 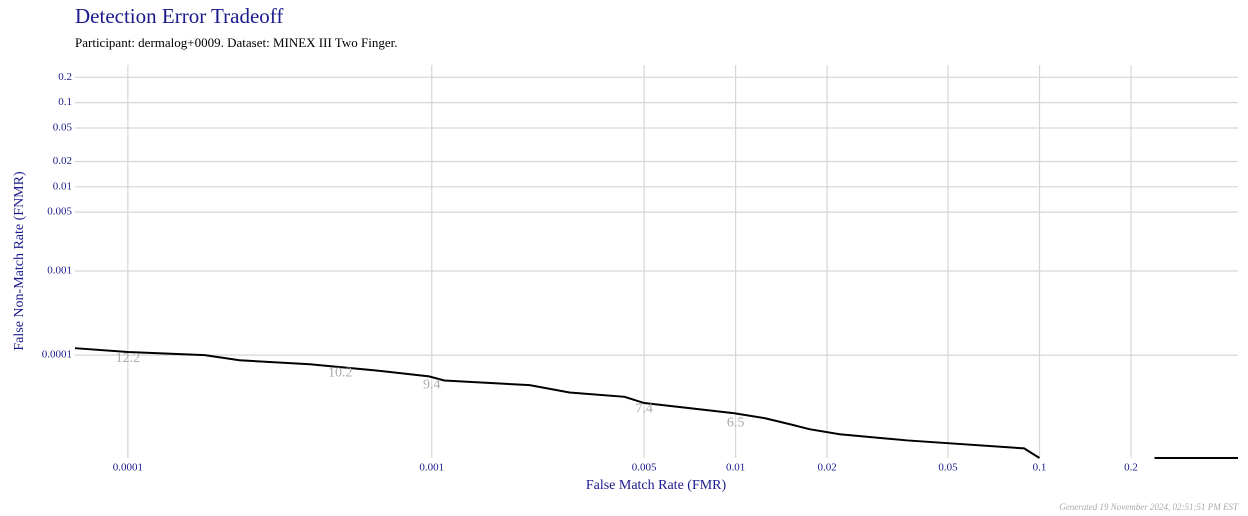 I want to click on y-tick-label: 0.005, so click(x=59, y=212).